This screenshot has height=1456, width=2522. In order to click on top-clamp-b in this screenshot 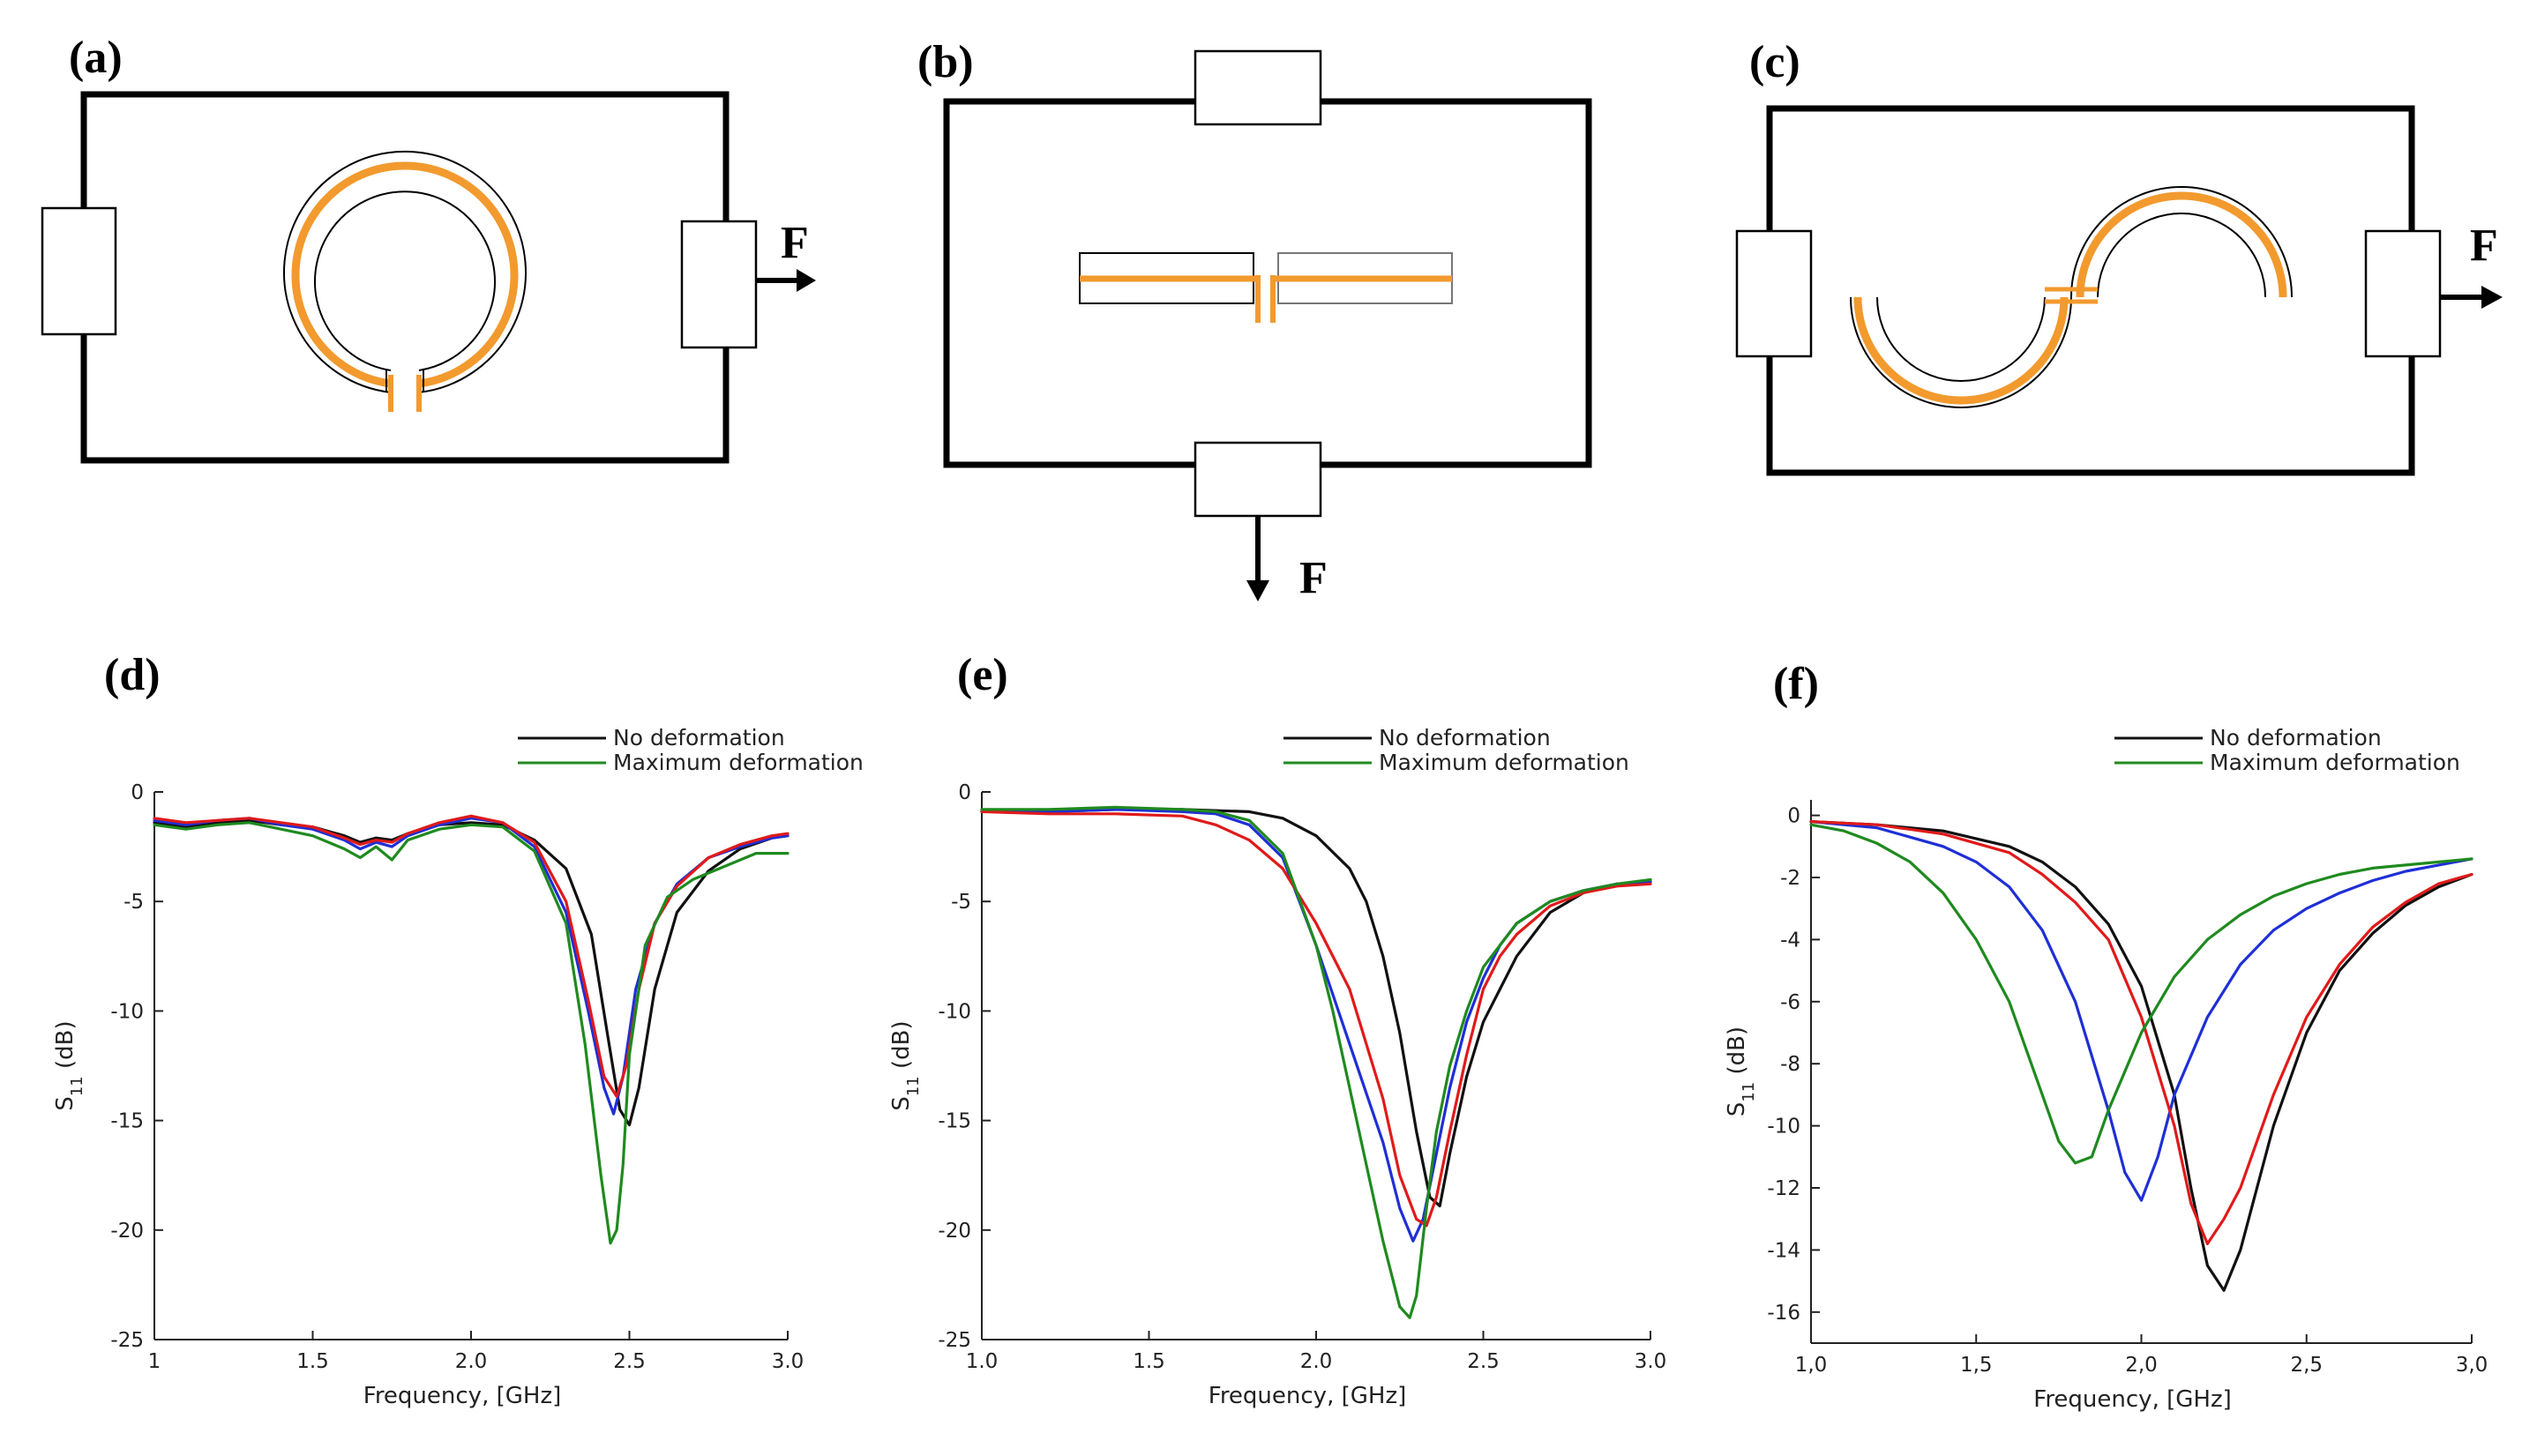, I will do `click(1258, 87)`.